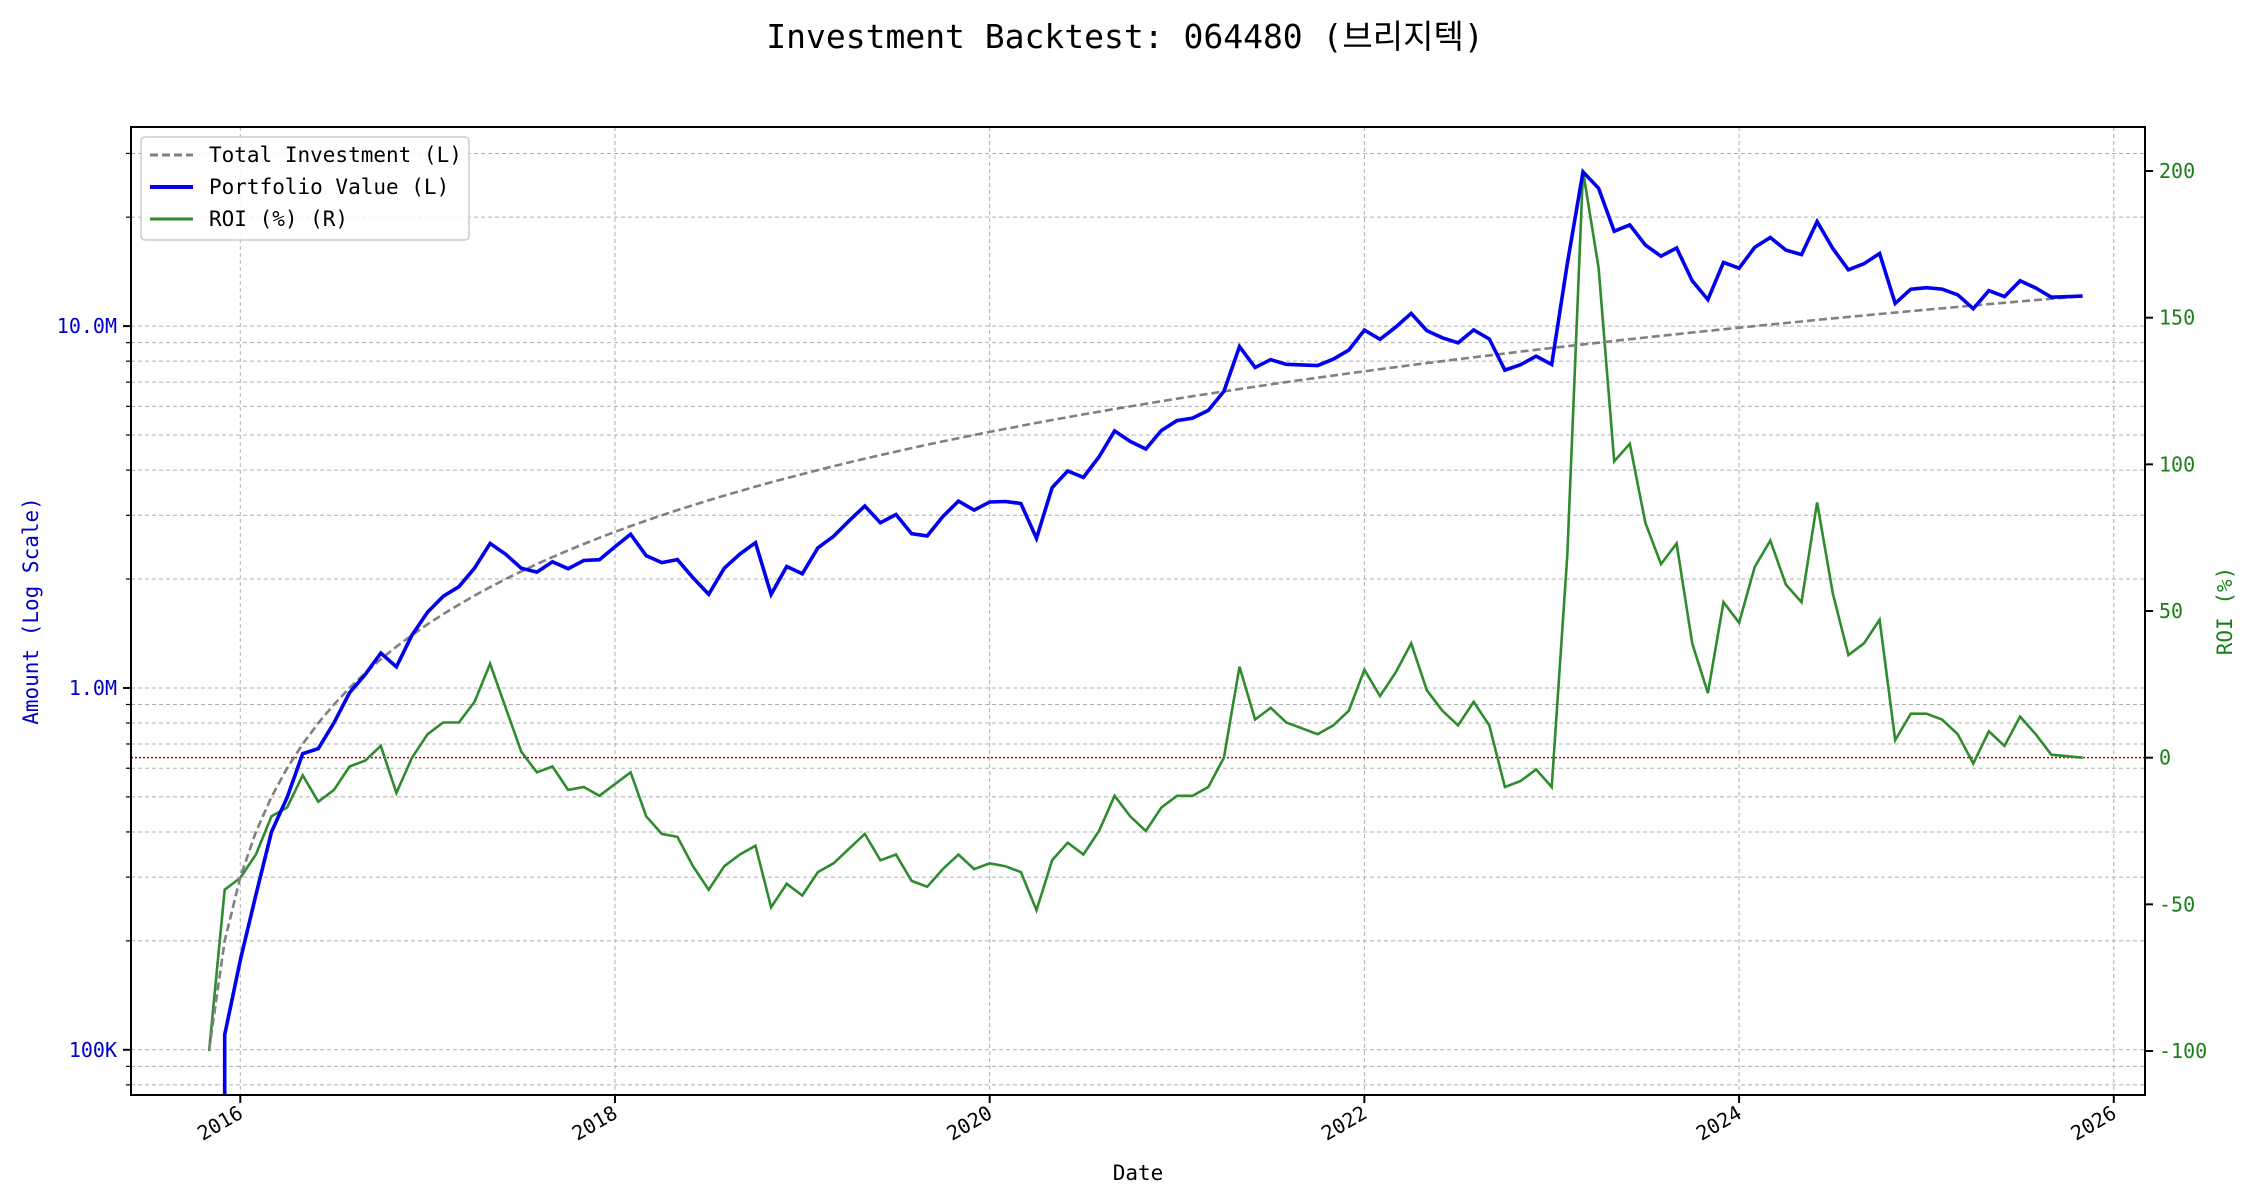 This screenshot has width=2250, height=1200. I want to click on x-axis: 2016 2018 2020 2022 2024 2026, so click(1156, 1120).